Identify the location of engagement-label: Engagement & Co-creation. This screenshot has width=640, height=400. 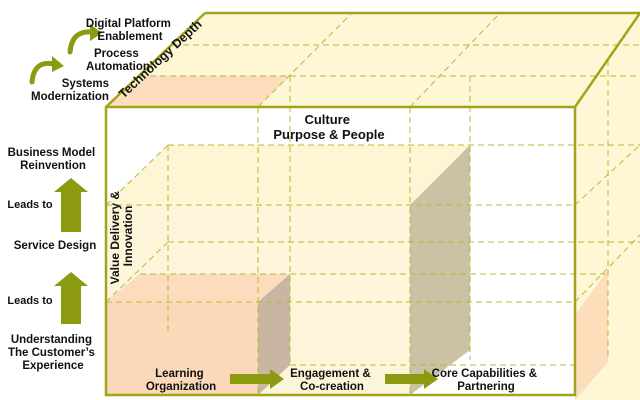
(332, 380).